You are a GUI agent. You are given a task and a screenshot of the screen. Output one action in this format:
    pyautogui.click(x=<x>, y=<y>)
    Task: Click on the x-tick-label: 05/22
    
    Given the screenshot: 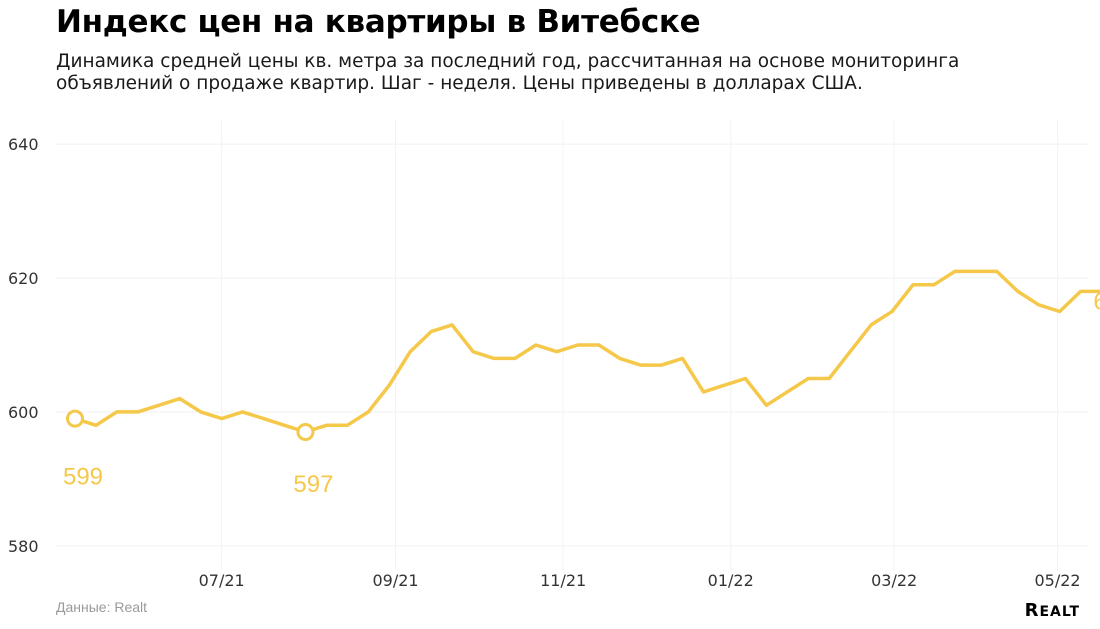 What is the action you would take?
    pyautogui.click(x=1058, y=580)
    